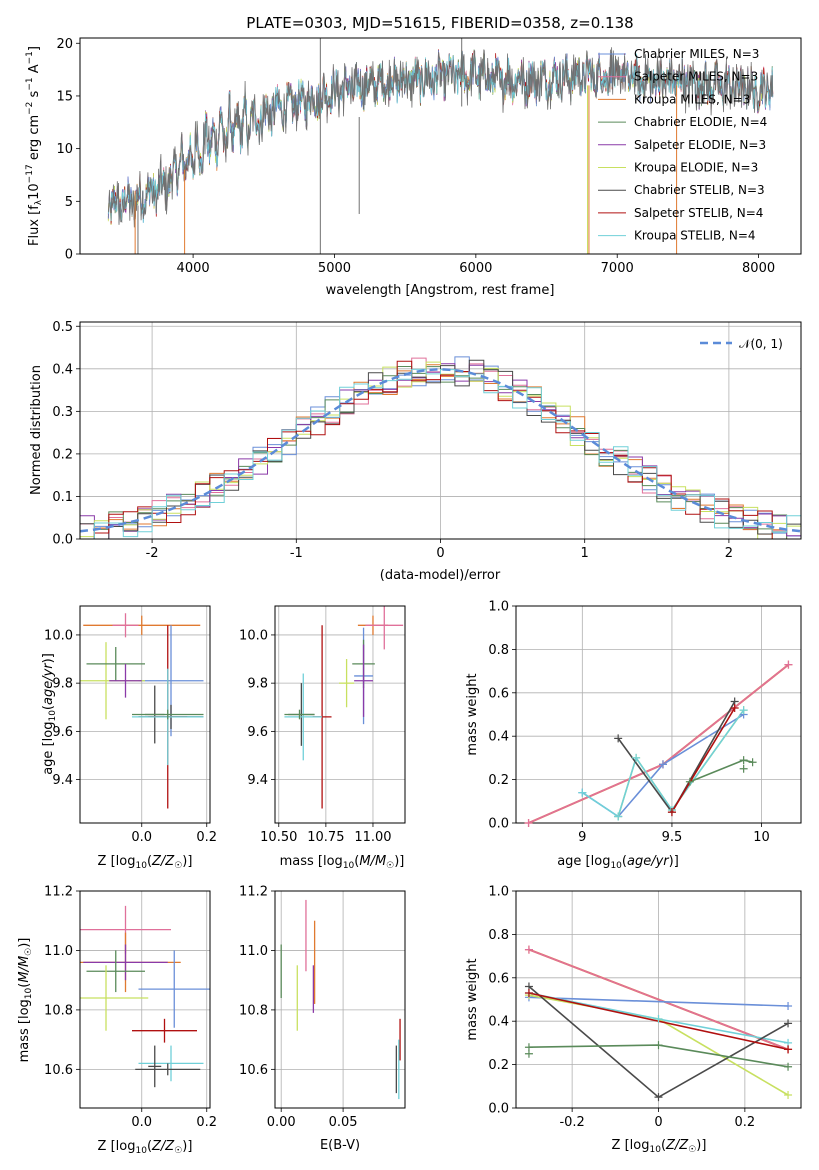 The width and height of the screenshot is (819, 1170). What do you see at coordinates (498, 780) in the screenshot?
I see `y-tick-label: 0.2` at bounding box center [498, 780].